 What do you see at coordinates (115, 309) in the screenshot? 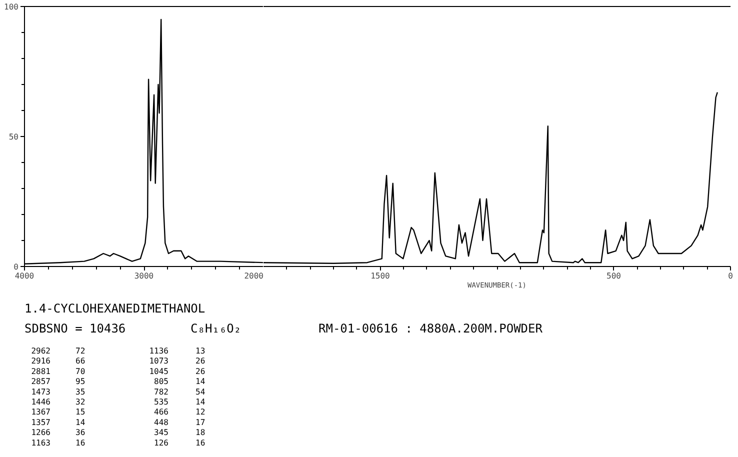
I see `text: 1.4-CYCLOHEXANEDIMETHANOL` at bounding box center [115, 309].